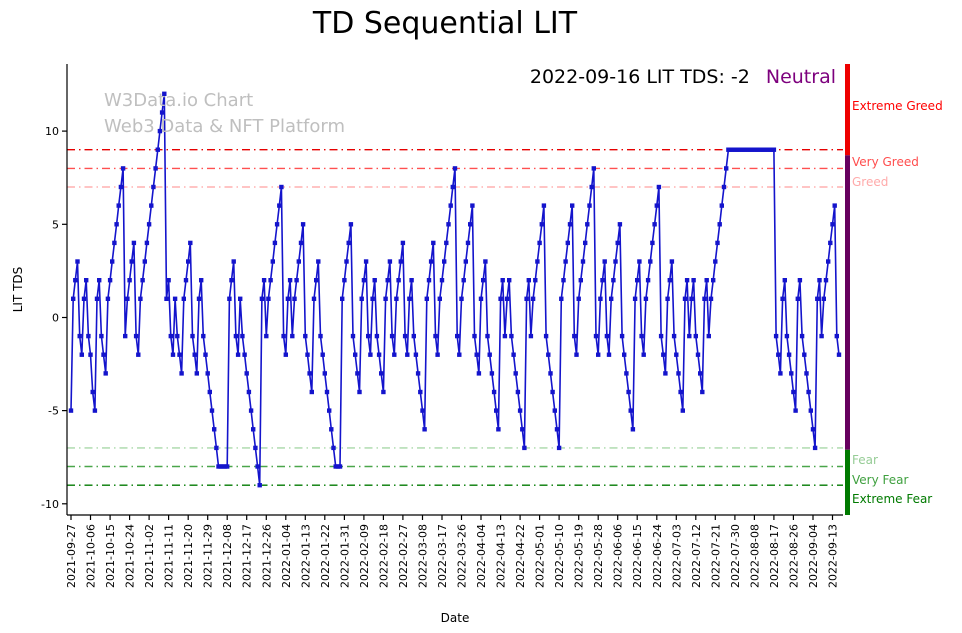 The width and height of the screenshot is (962, 633). Describe the element at coordinates (455, 618) in the screenshot. I see `x-axis-label: Date` at that location.